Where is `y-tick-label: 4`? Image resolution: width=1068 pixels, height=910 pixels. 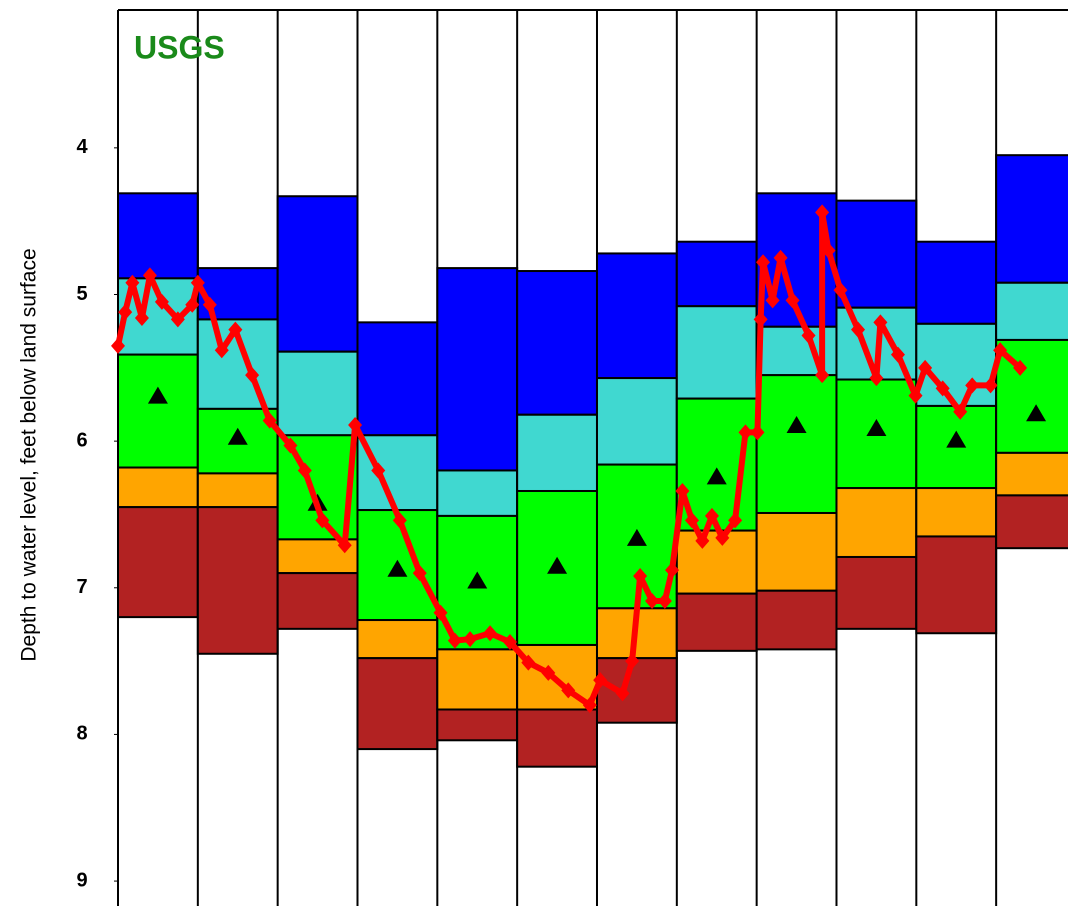
y-tick-label: 4 is located at coordinates (82, 147).